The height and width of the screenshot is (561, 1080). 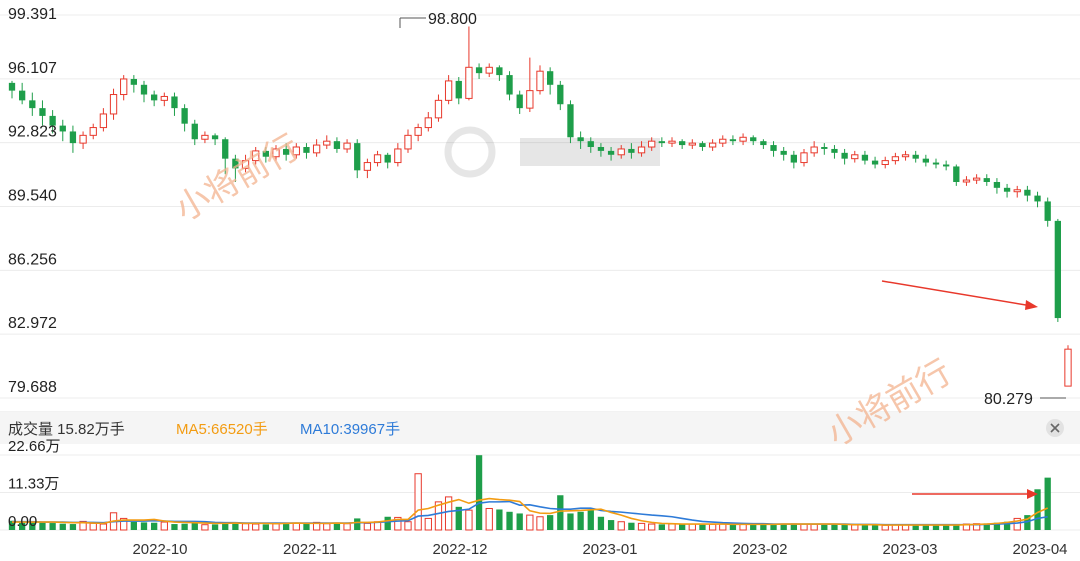 I want to click on volume-tick-label: 11.33万, so click(x=33, y=484).